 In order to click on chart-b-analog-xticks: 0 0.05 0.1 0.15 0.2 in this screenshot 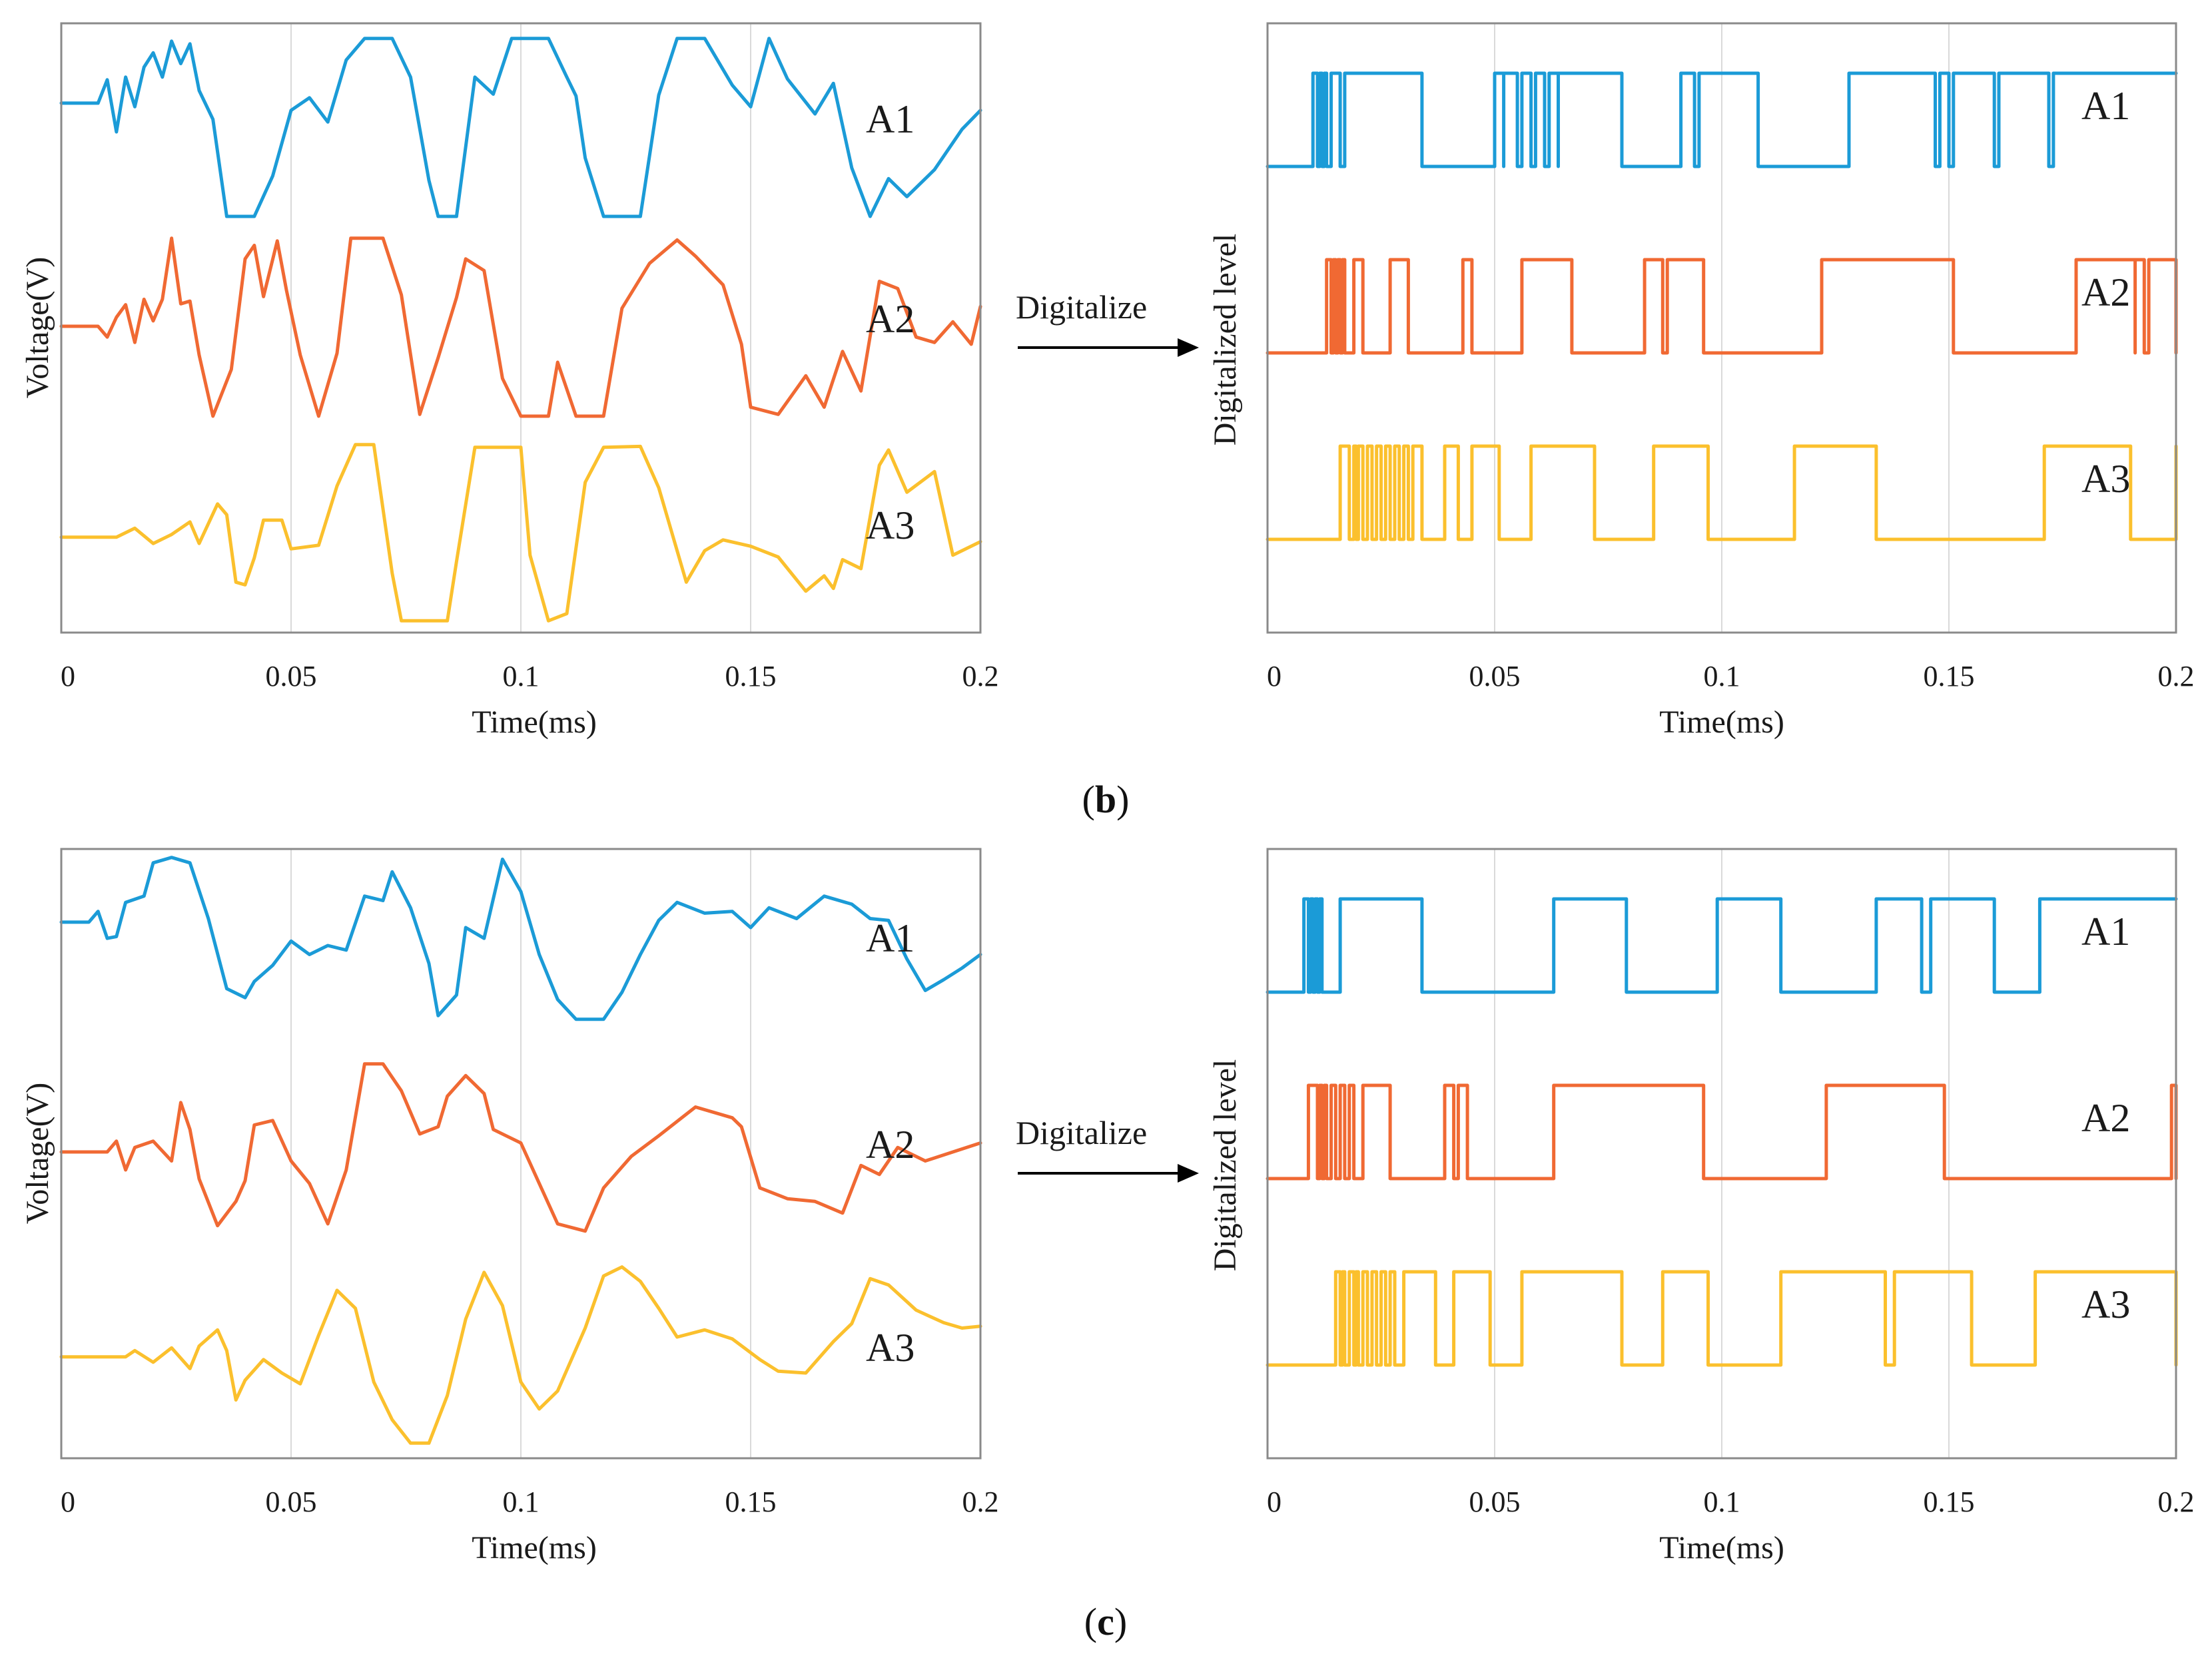, I will do `click(530, 676)`.